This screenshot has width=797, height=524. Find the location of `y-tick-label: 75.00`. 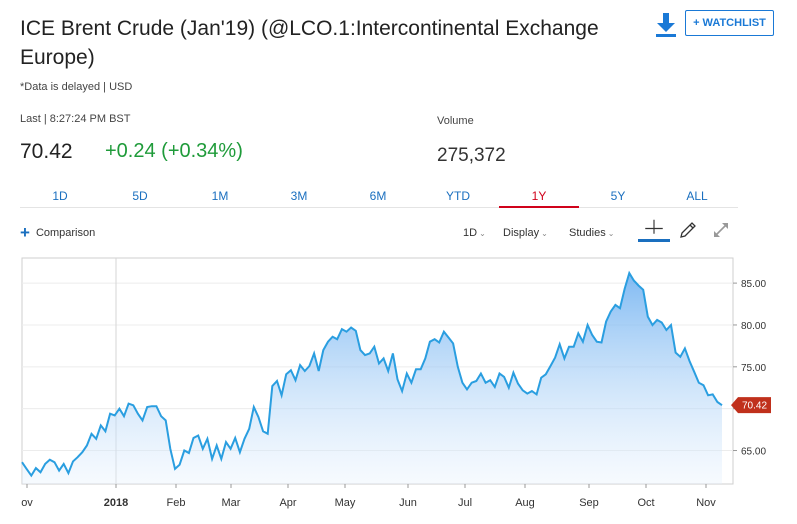

y-tick-label: 75.00 is located at coordinates (753, 368).